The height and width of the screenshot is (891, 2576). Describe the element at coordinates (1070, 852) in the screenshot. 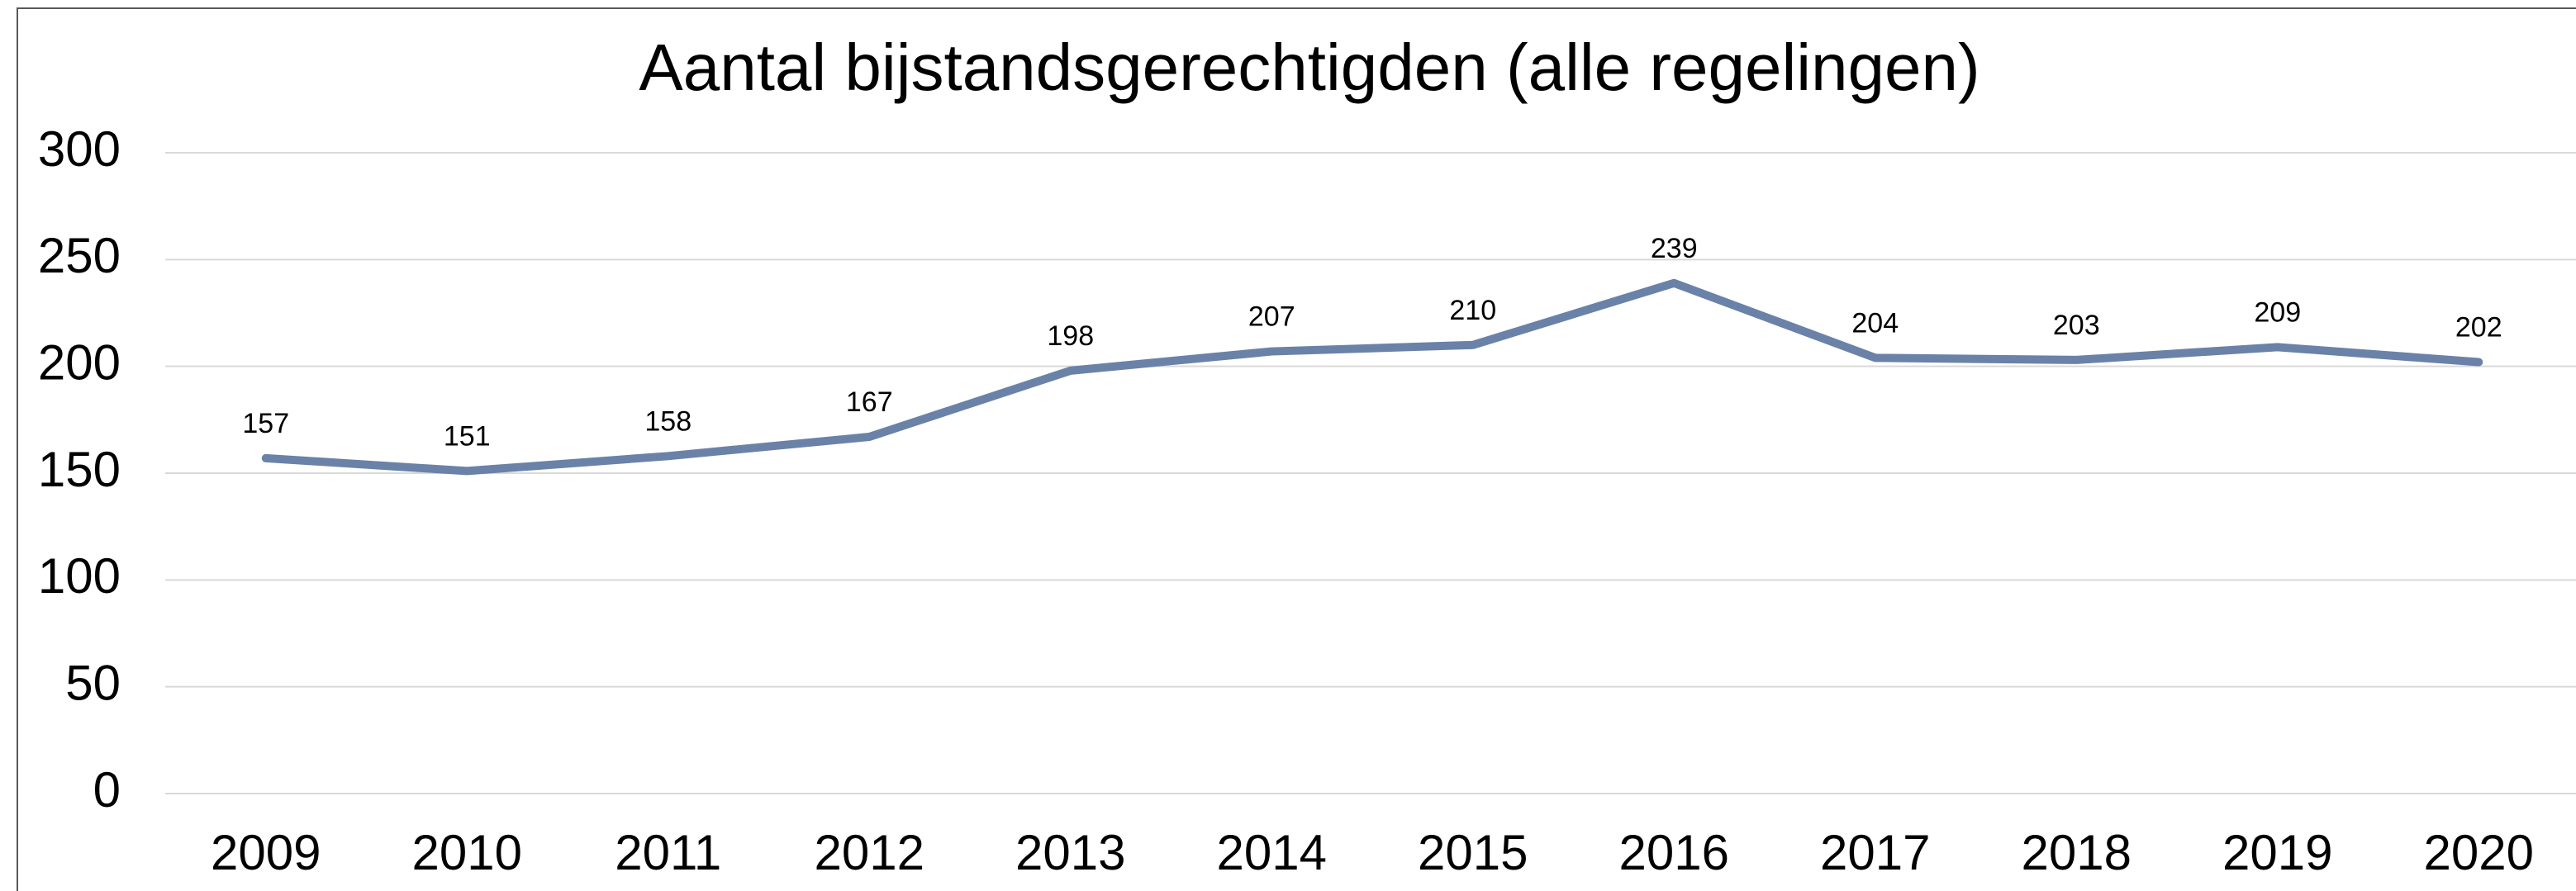

I see `x-tick-label: 2013` at that location.